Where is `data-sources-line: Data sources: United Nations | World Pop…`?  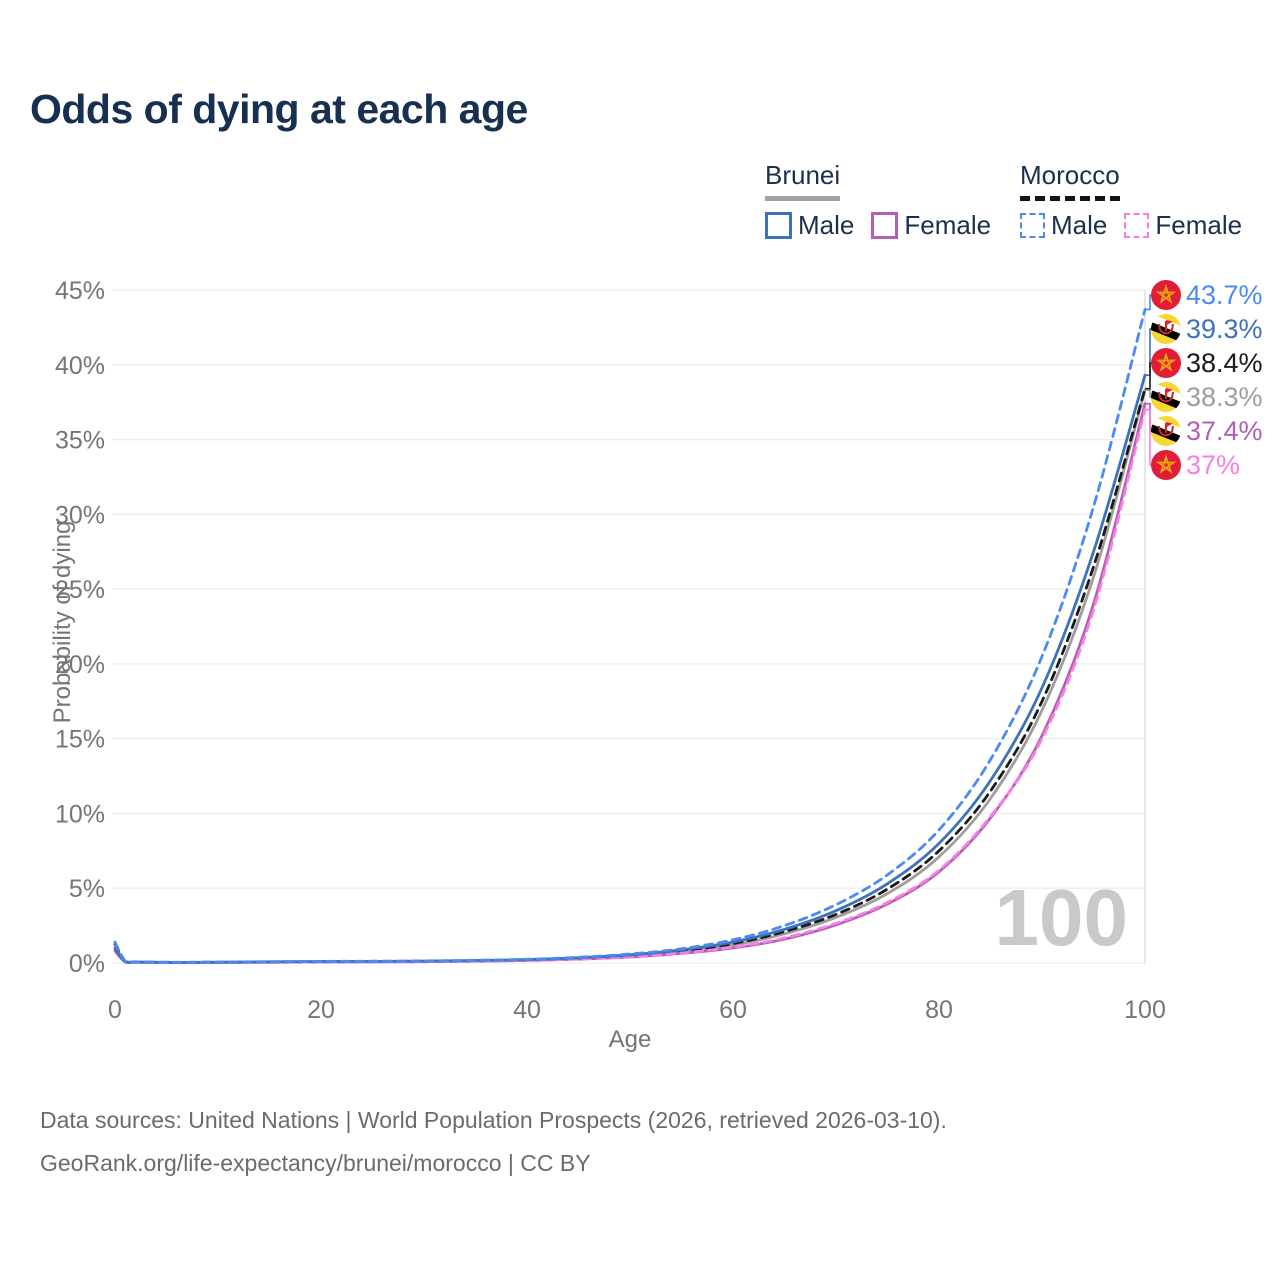
data-sources-line: Data sources: United Nations | World Pop… is located at coordinates (493, 1120).